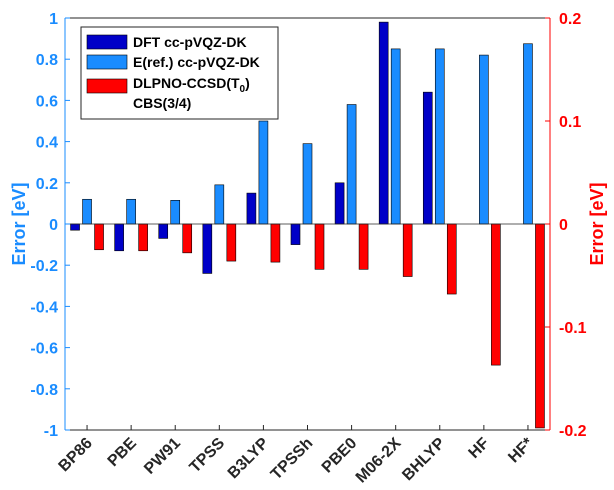  What do you see at coordinates (123, 453) in the screenshot?
I see `x-tick-label: PBE` at bounding box center [123, 453].